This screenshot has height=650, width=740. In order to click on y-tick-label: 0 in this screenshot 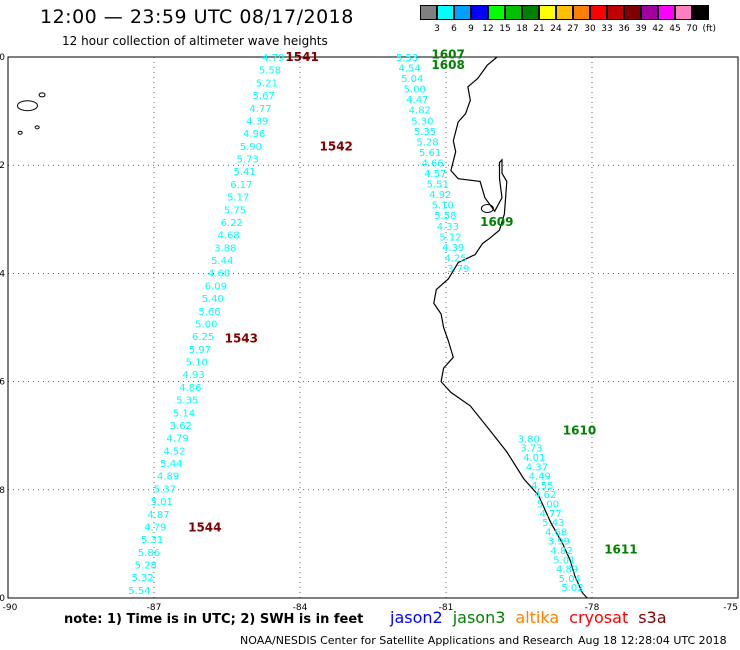, I will do `click(2, 58)`.